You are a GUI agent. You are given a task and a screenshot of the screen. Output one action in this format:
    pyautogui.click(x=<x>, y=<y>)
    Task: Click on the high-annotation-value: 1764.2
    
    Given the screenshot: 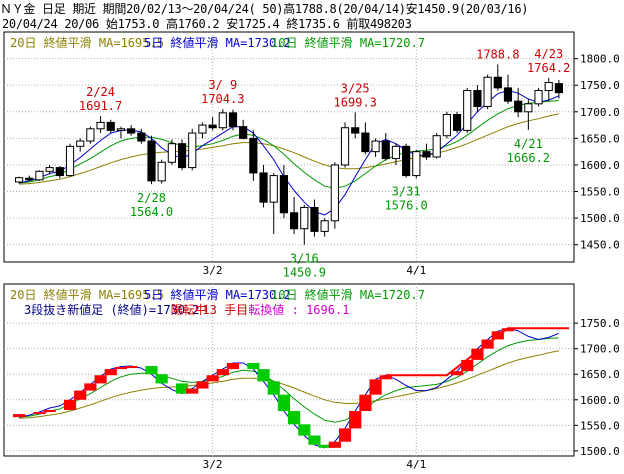 What is the action you would take?
    pyautogui.click(x=548, y=68)
    